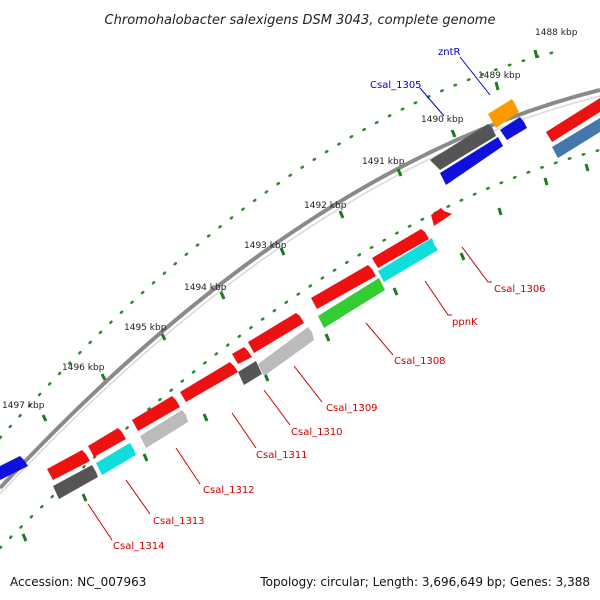  I want to click on tick-label: 1493 kbp, so click(265, 246).